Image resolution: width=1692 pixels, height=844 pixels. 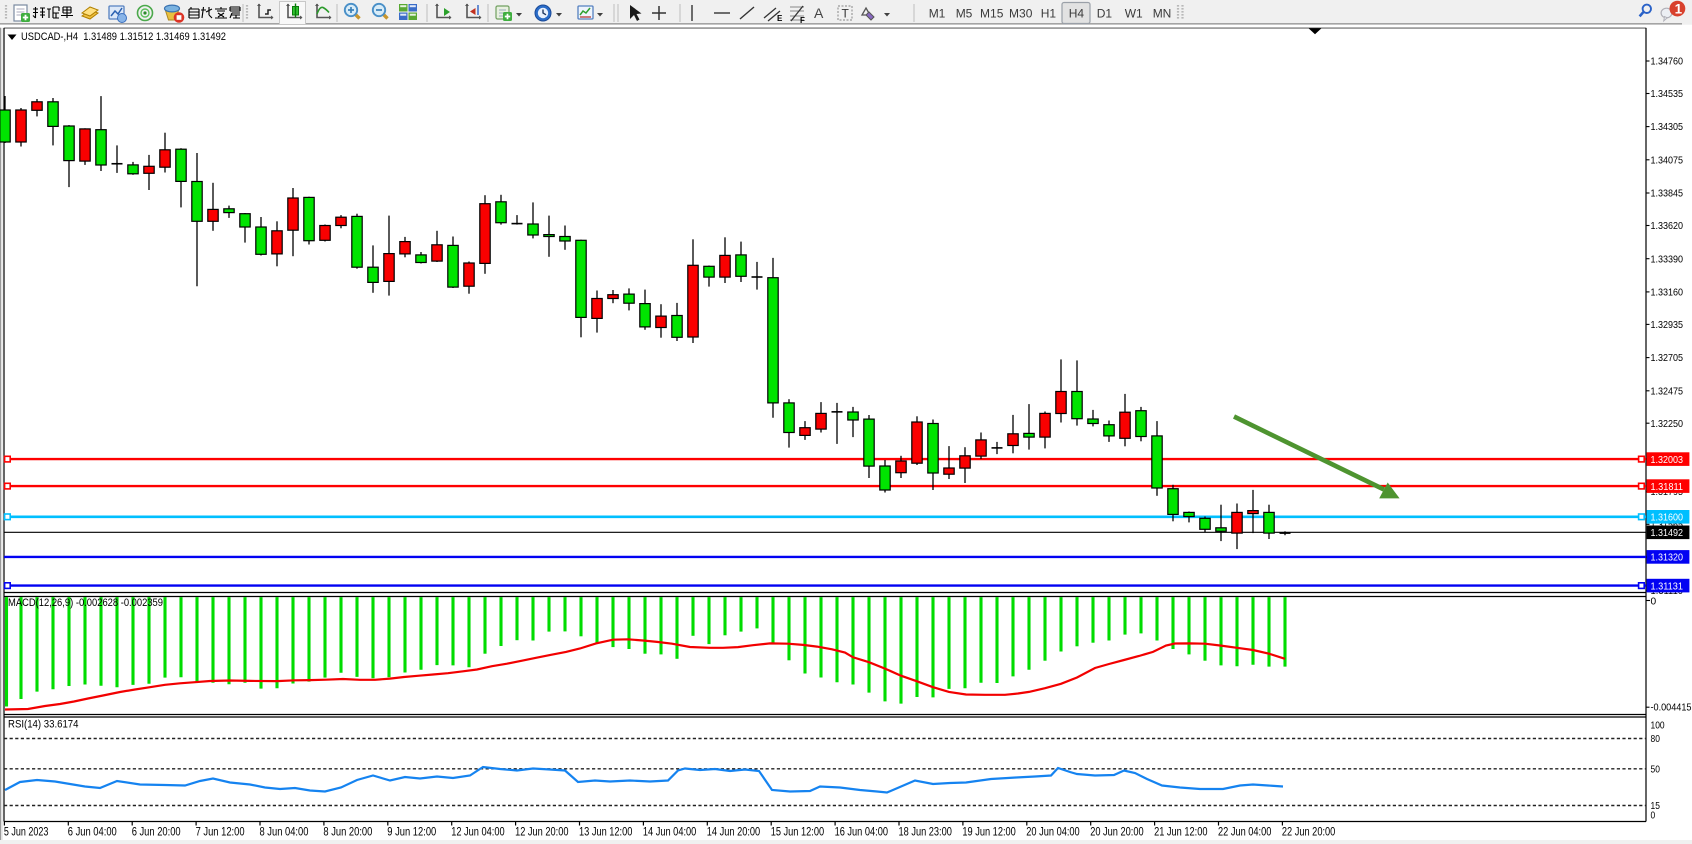 I want to click on svg-text: M30, so click(x=1021, y=14).